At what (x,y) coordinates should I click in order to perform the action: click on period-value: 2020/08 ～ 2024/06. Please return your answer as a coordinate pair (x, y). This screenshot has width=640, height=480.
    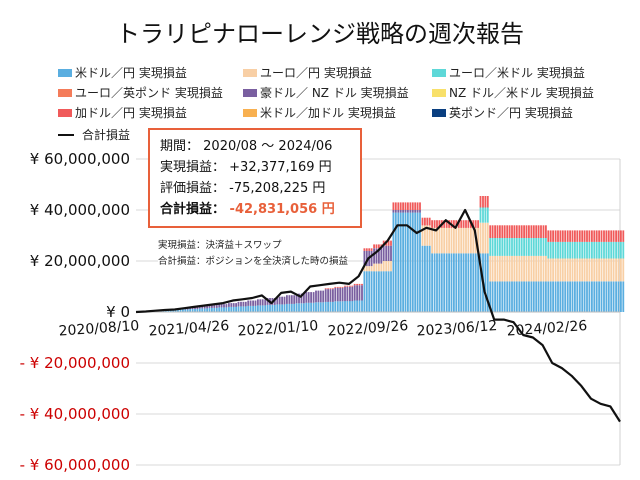
    Looking at the image, I should click on (268, 146).